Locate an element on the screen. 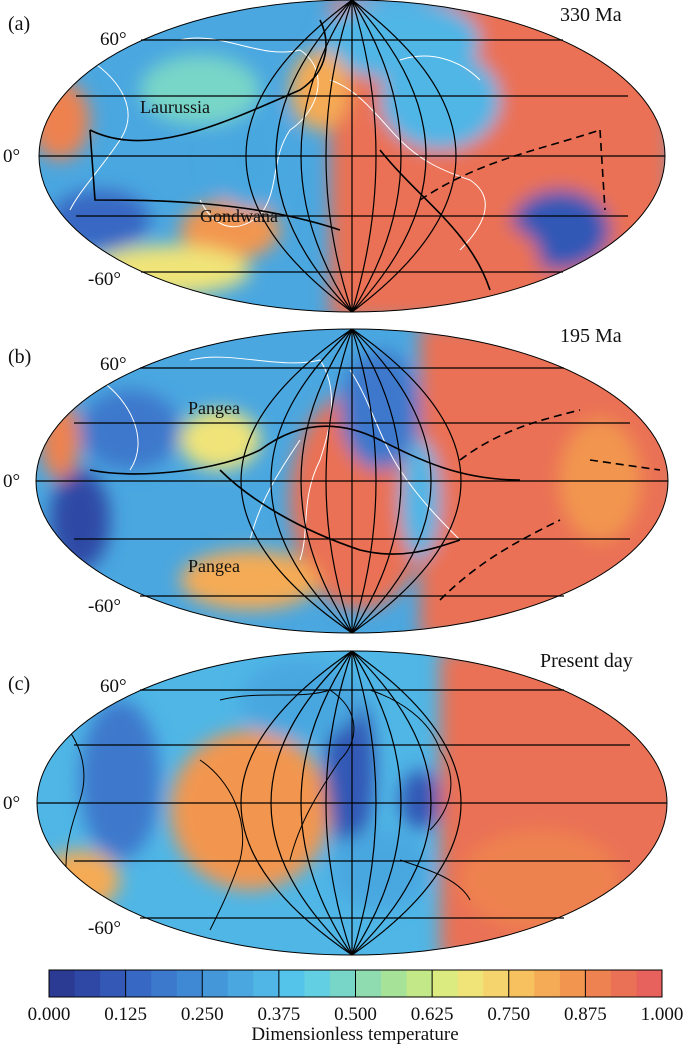  panel-age-c: Present day is located at coordinates (586, 661).